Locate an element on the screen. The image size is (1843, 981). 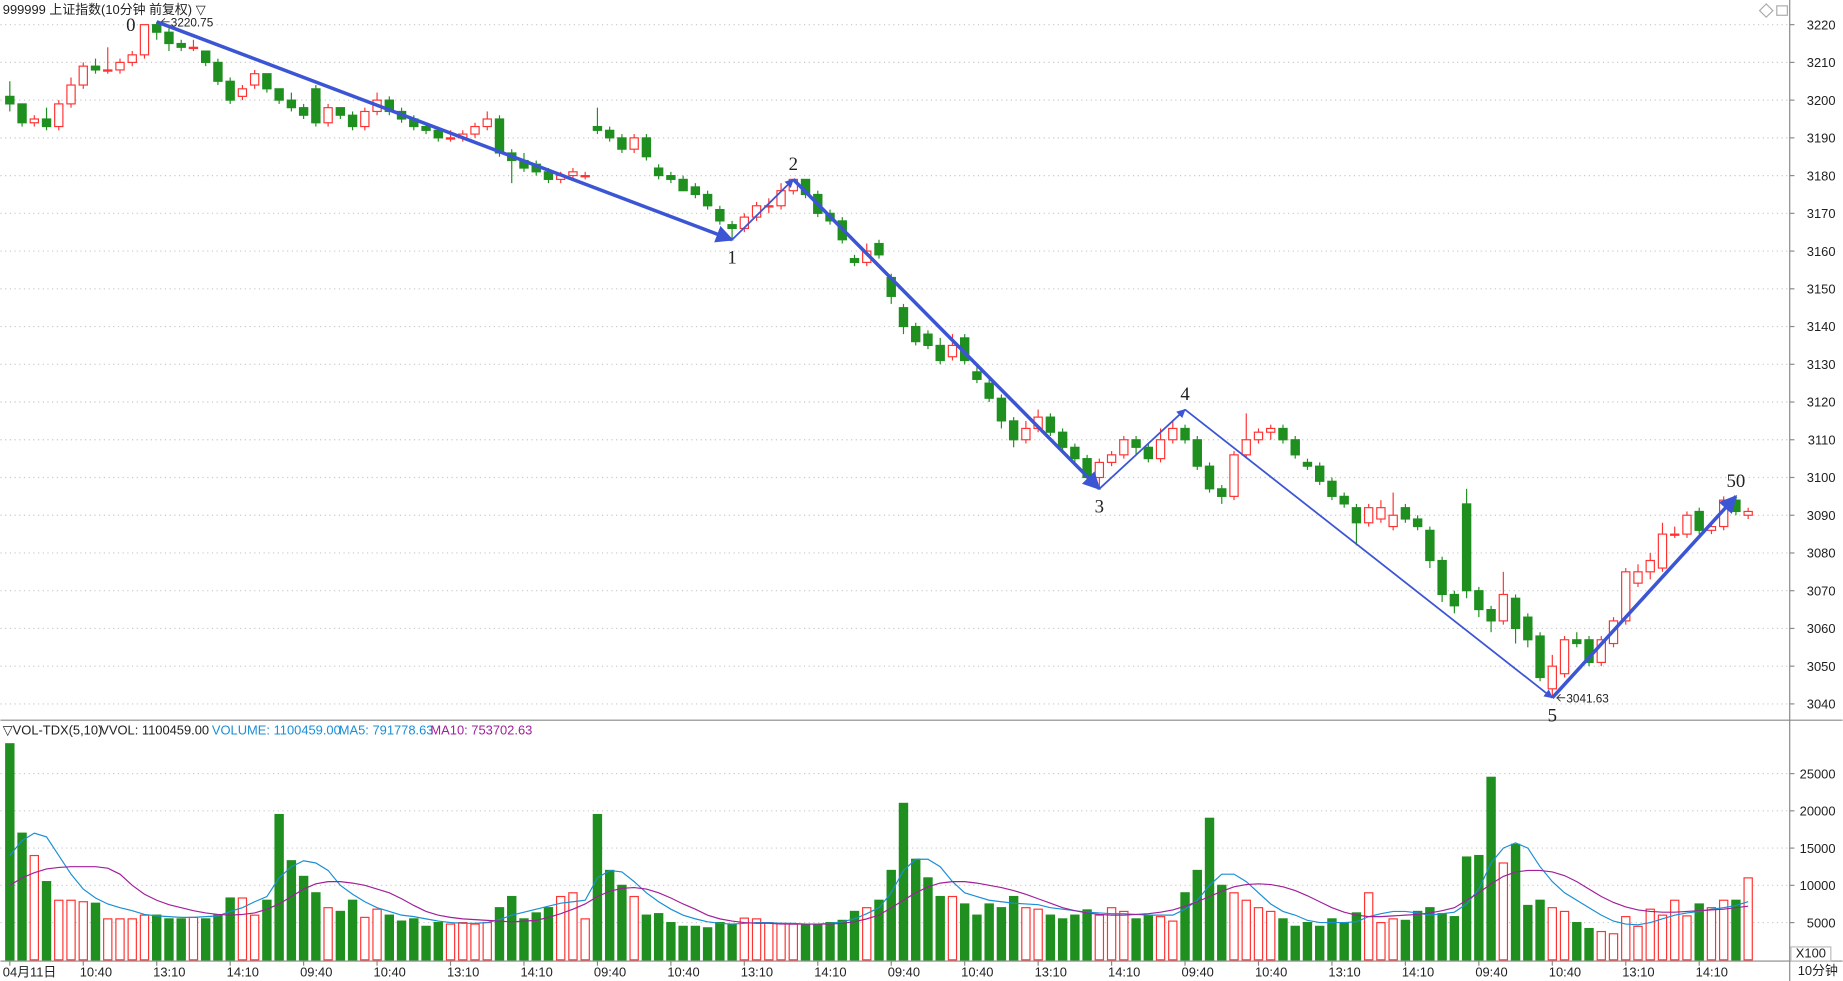
volume-unit: X100 is located at coordinates (1811, 953).